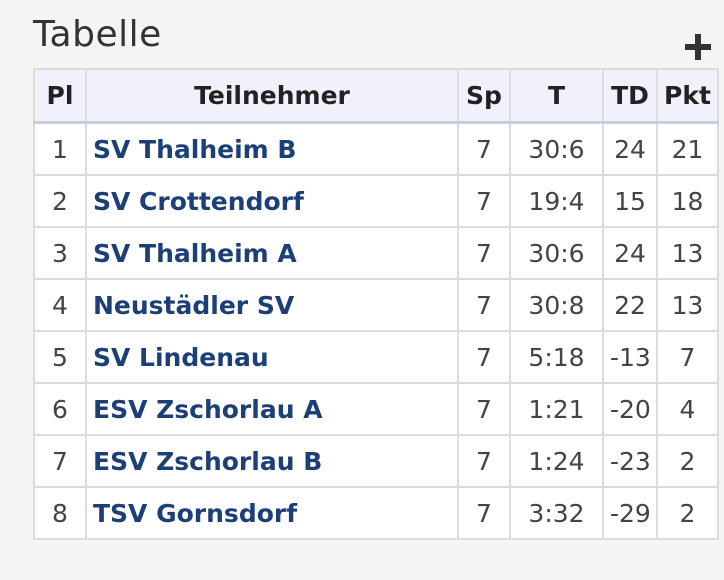  Describe the element at coordinates (60, 96) in the screenshot. I see `column-header-place: Pl` at that location.